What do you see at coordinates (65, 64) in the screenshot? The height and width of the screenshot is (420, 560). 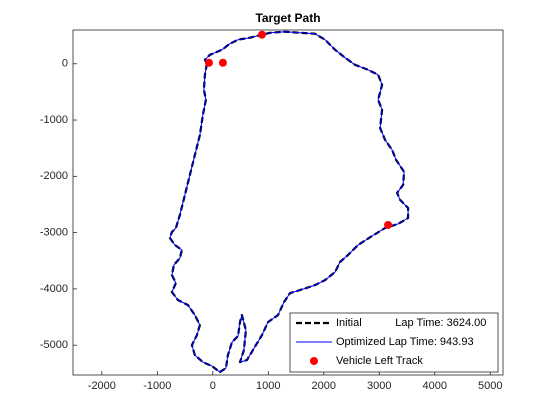 I see `y-tick-label: 0` at bounding box center [65, 64].